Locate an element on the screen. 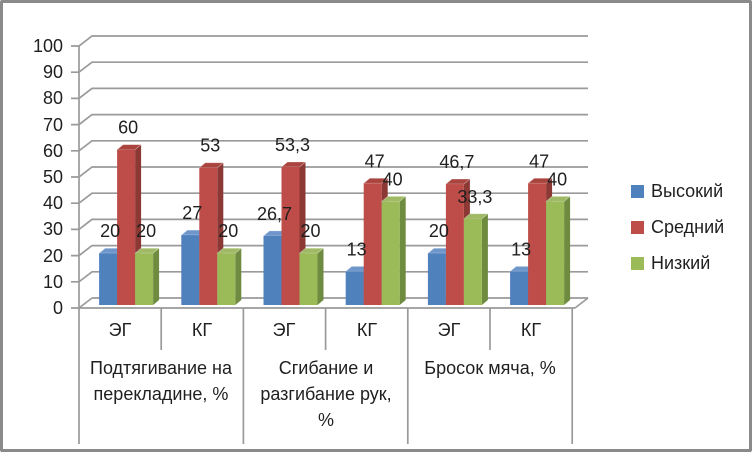 The image size is (752, 452). legend-item: Средний is located at coordinates (677, 227).